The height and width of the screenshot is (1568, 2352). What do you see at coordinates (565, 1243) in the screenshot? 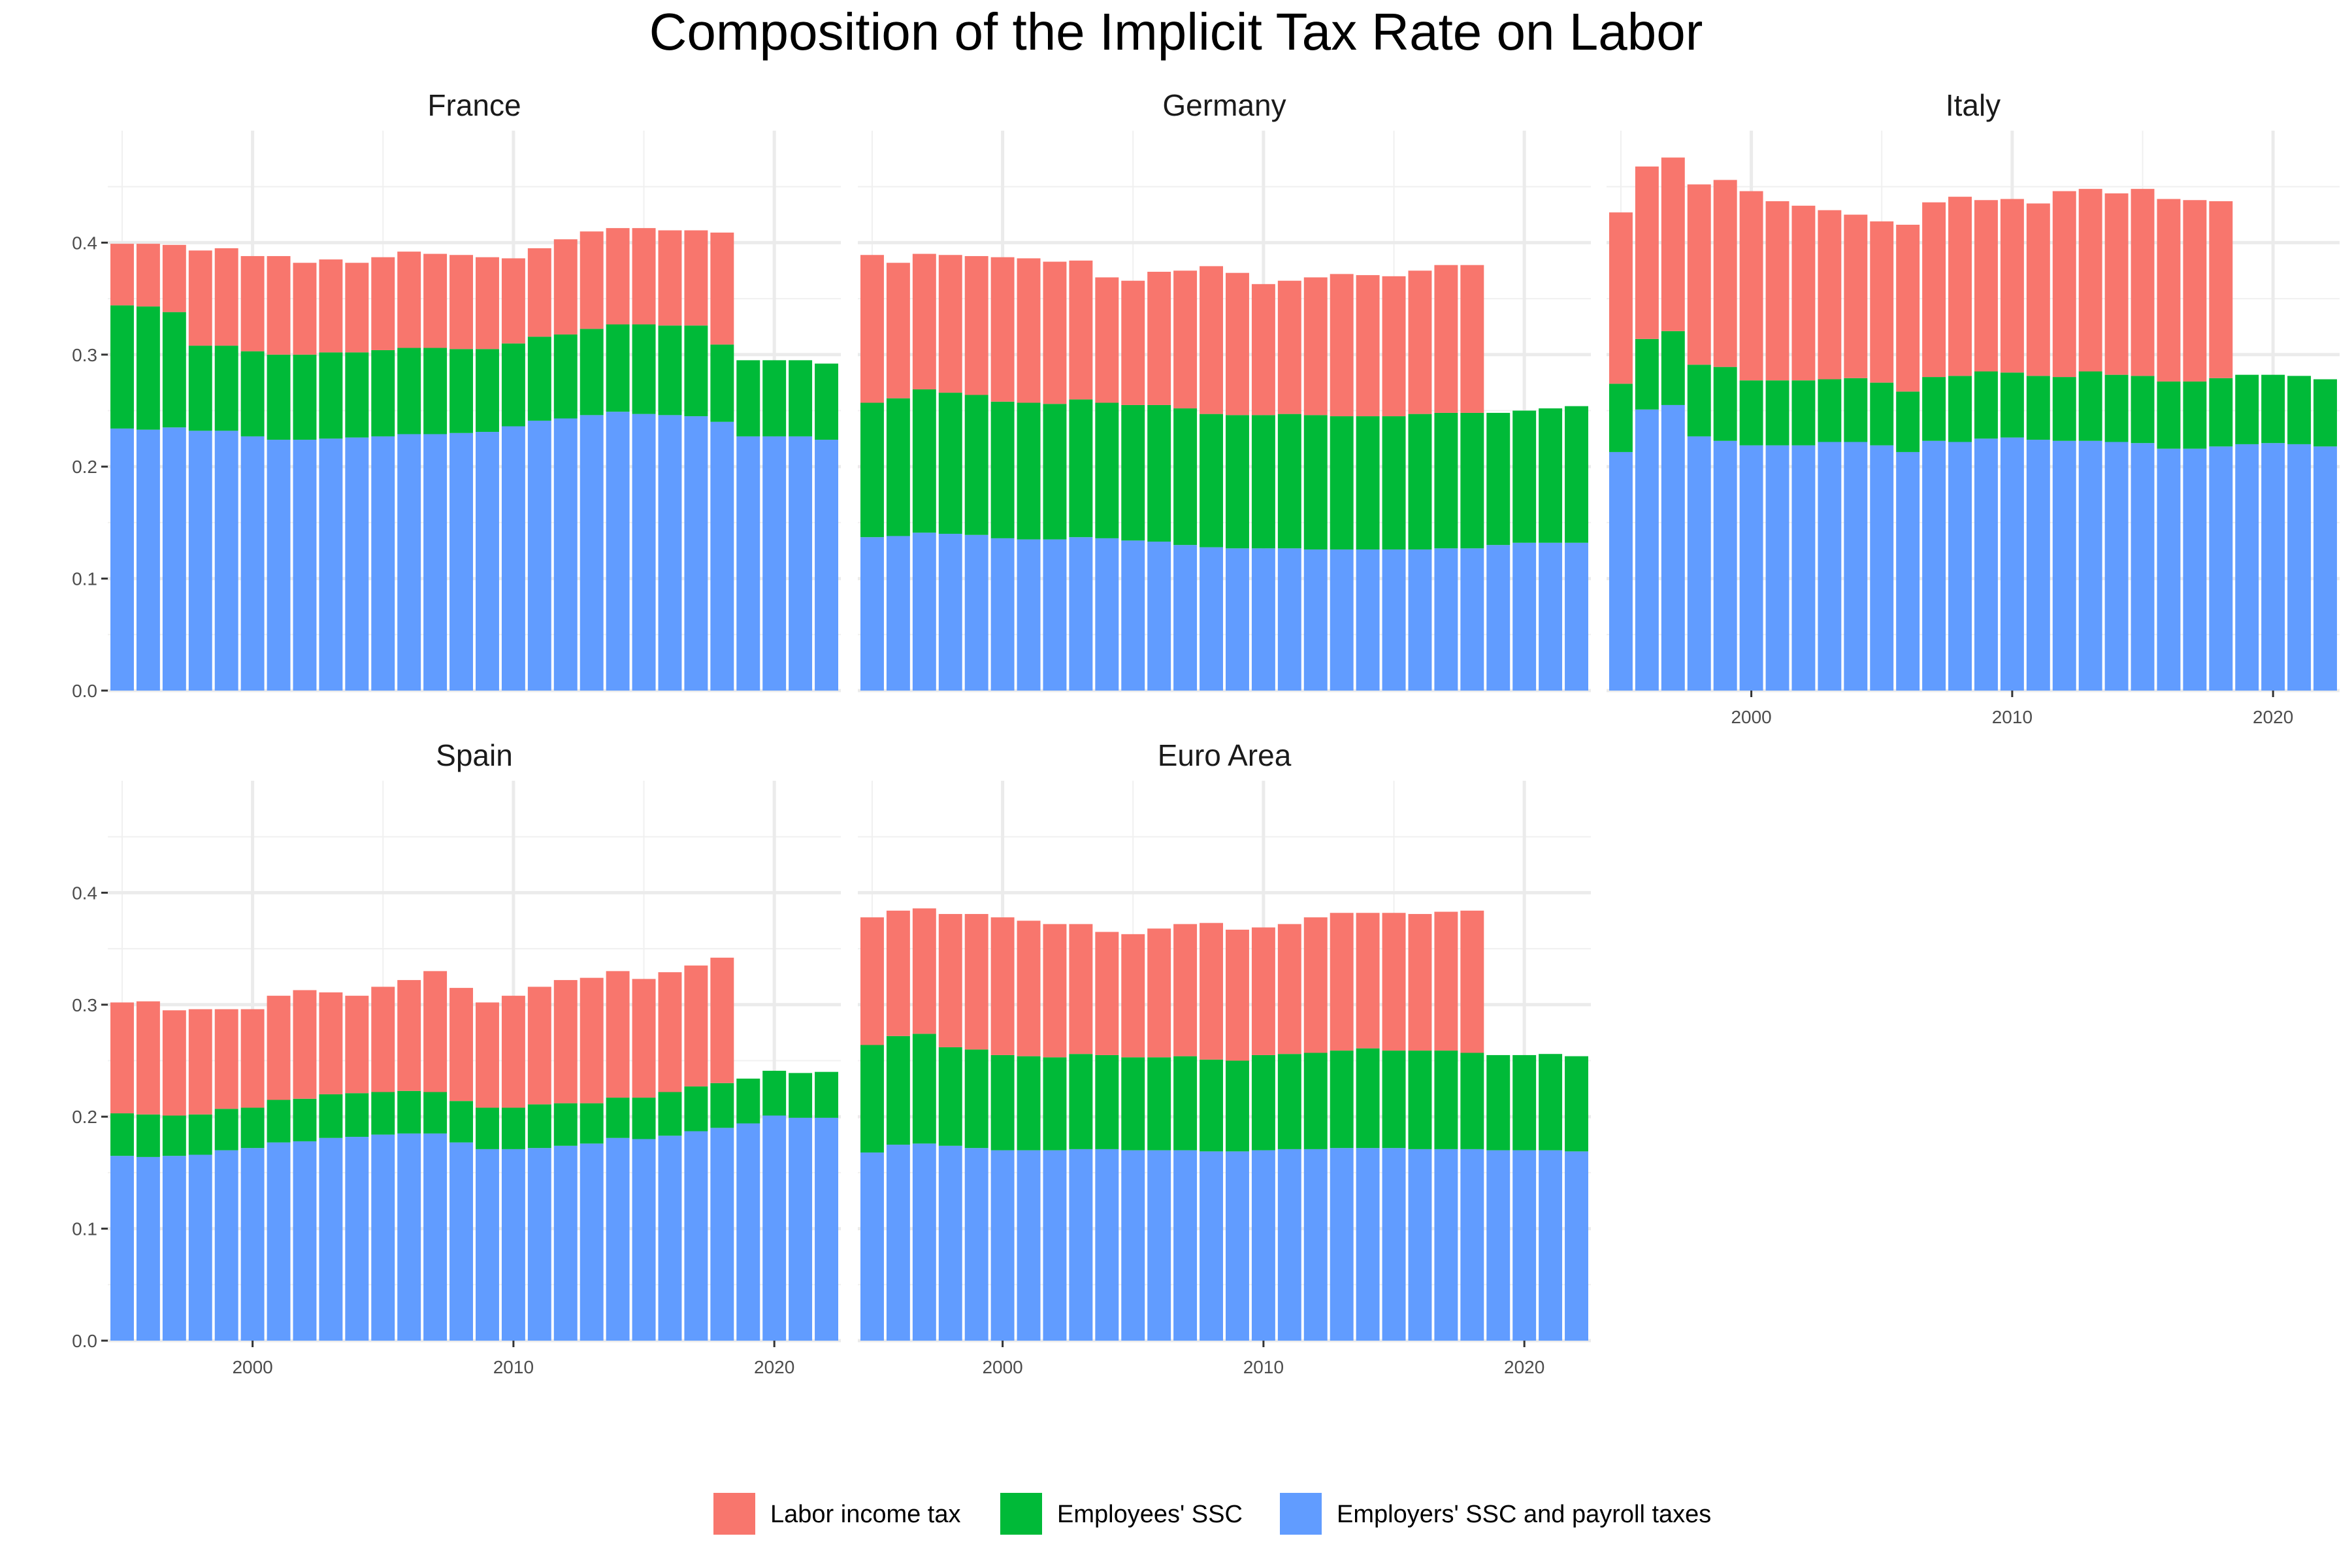
I see `bar-employers-ssc-spain-2012` at bounding box center [565, 1243].